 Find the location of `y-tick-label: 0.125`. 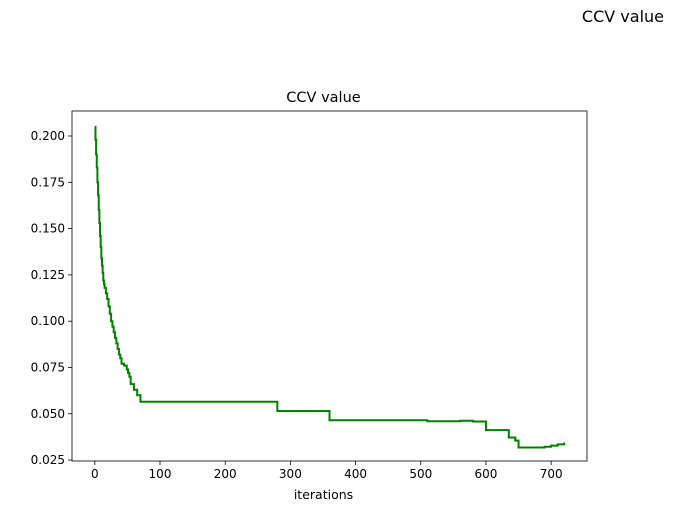

y-tick-label: 0.125 is located at coordinates (48, 275).